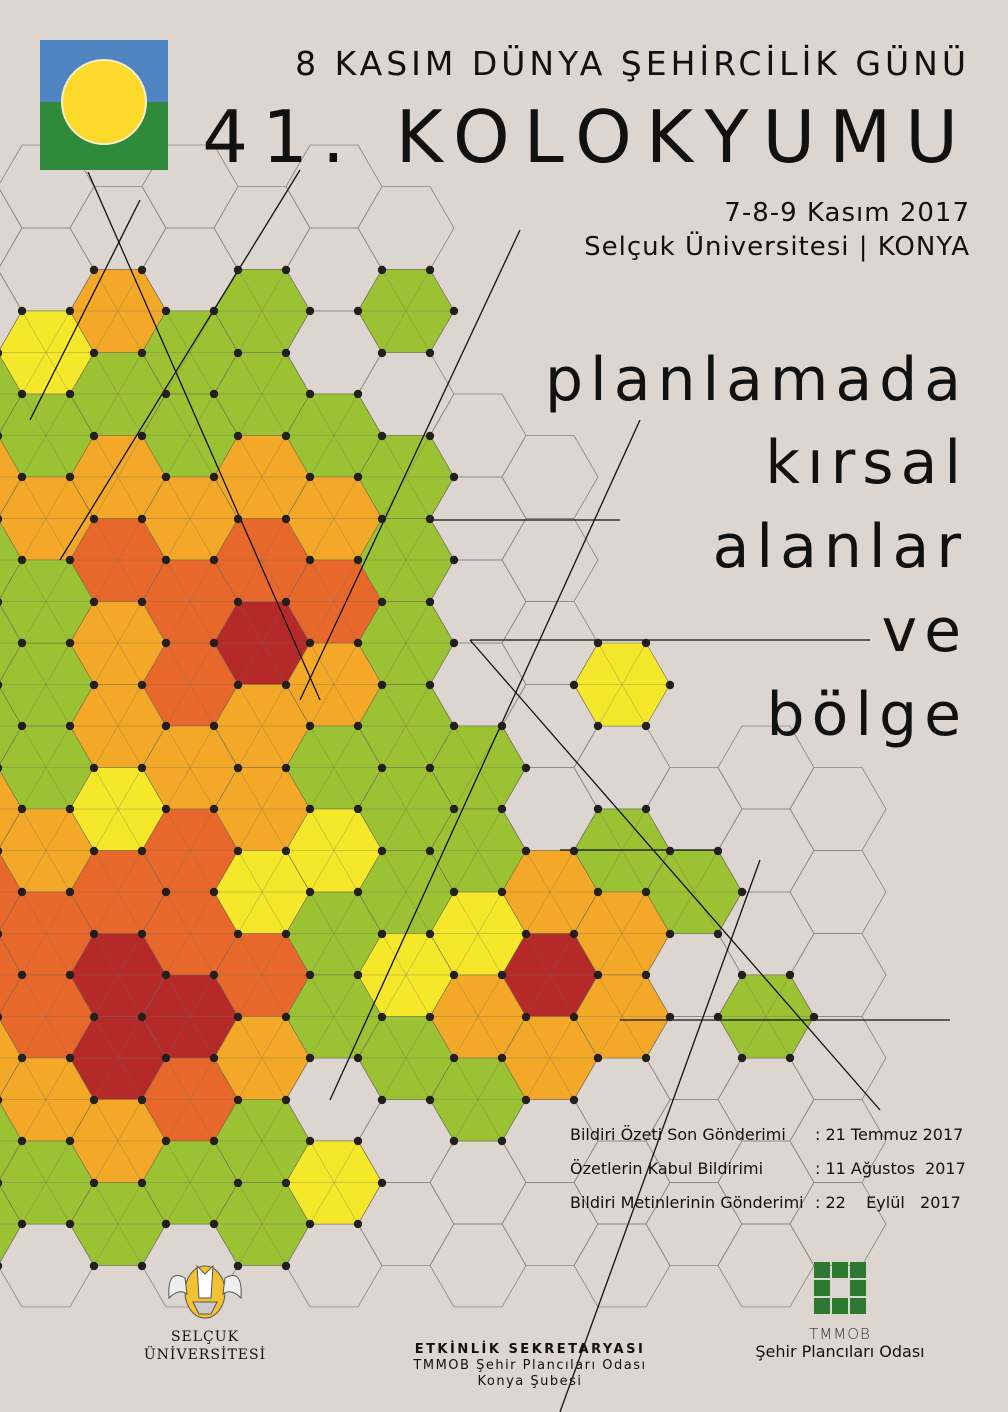 Image resolution: width=1008 pixels, height=1412 pixels. I want to click on accent-line, so click(660, 1135).